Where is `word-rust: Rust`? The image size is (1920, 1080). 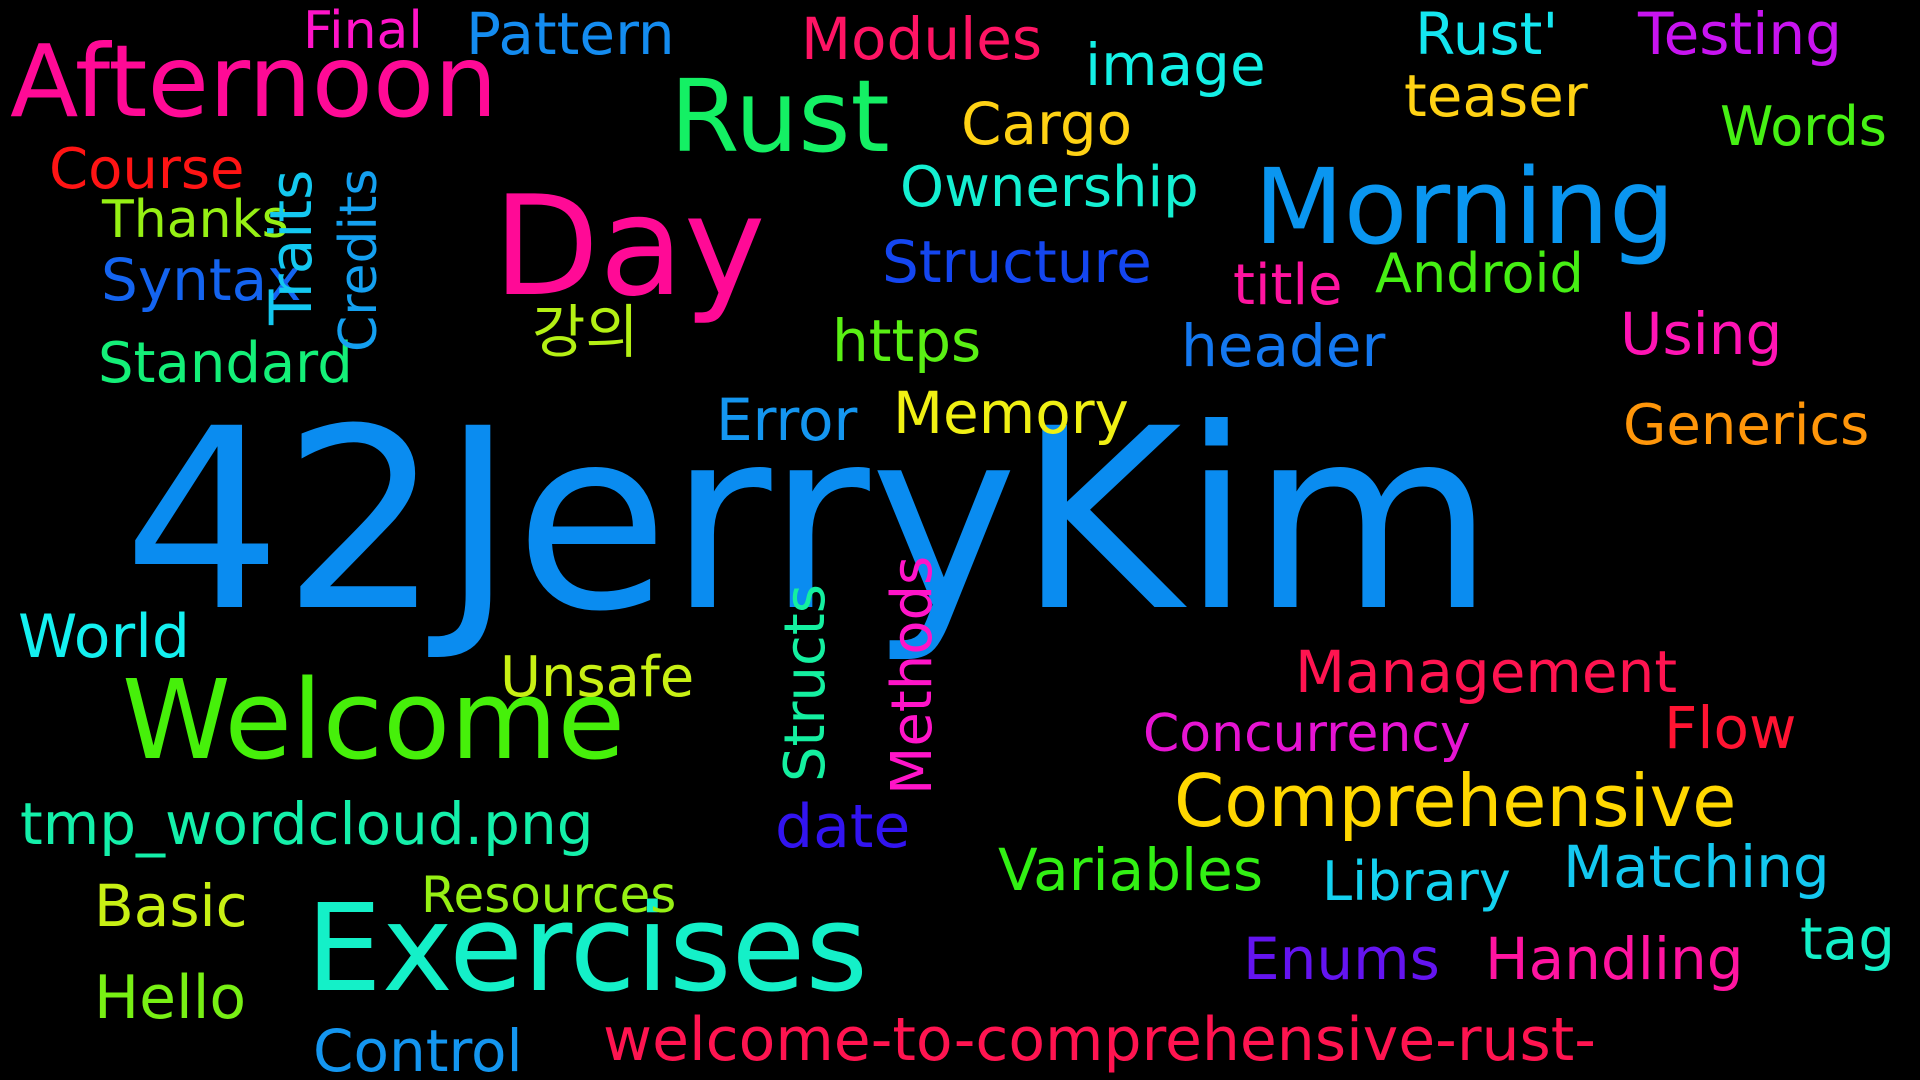
word-rust: Rust is located at coordinates (780, 116).